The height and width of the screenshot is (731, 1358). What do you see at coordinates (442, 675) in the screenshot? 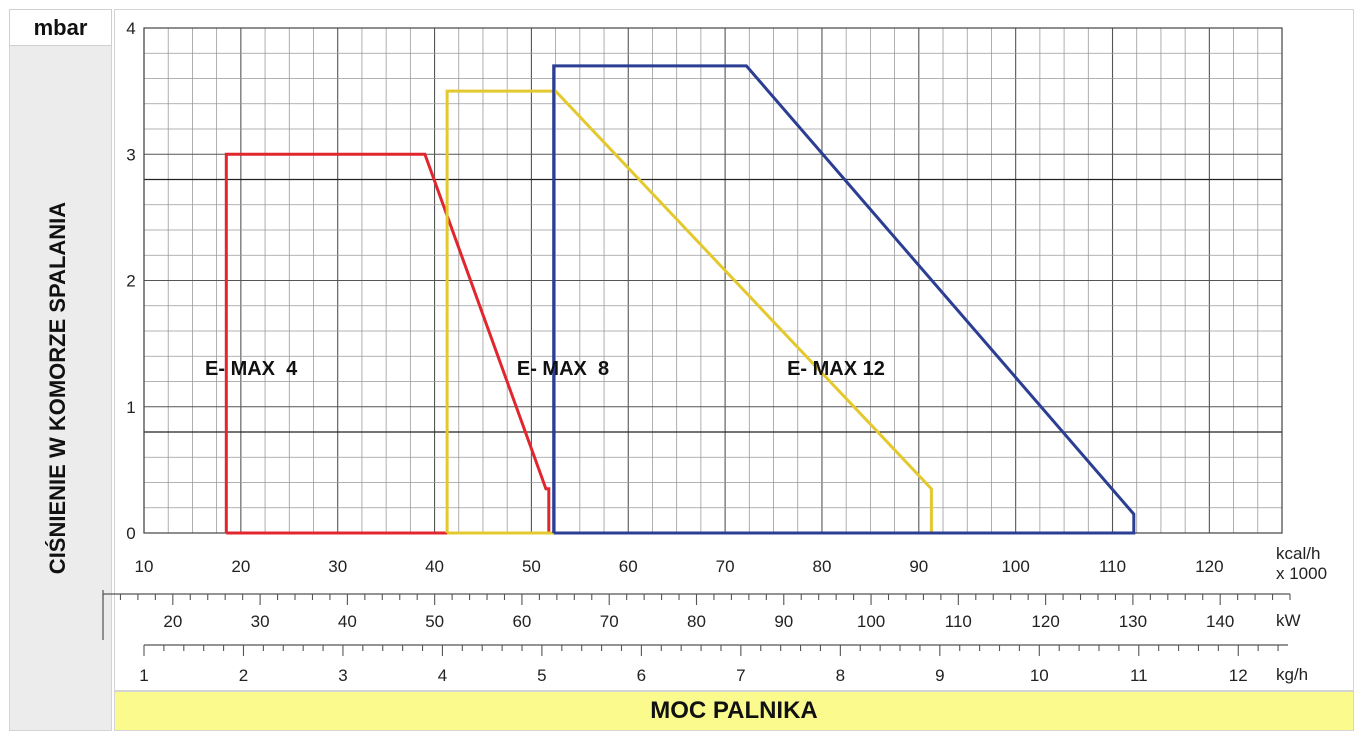
I see `kgh-tick-label: 4` at bounding box center [442, 675].